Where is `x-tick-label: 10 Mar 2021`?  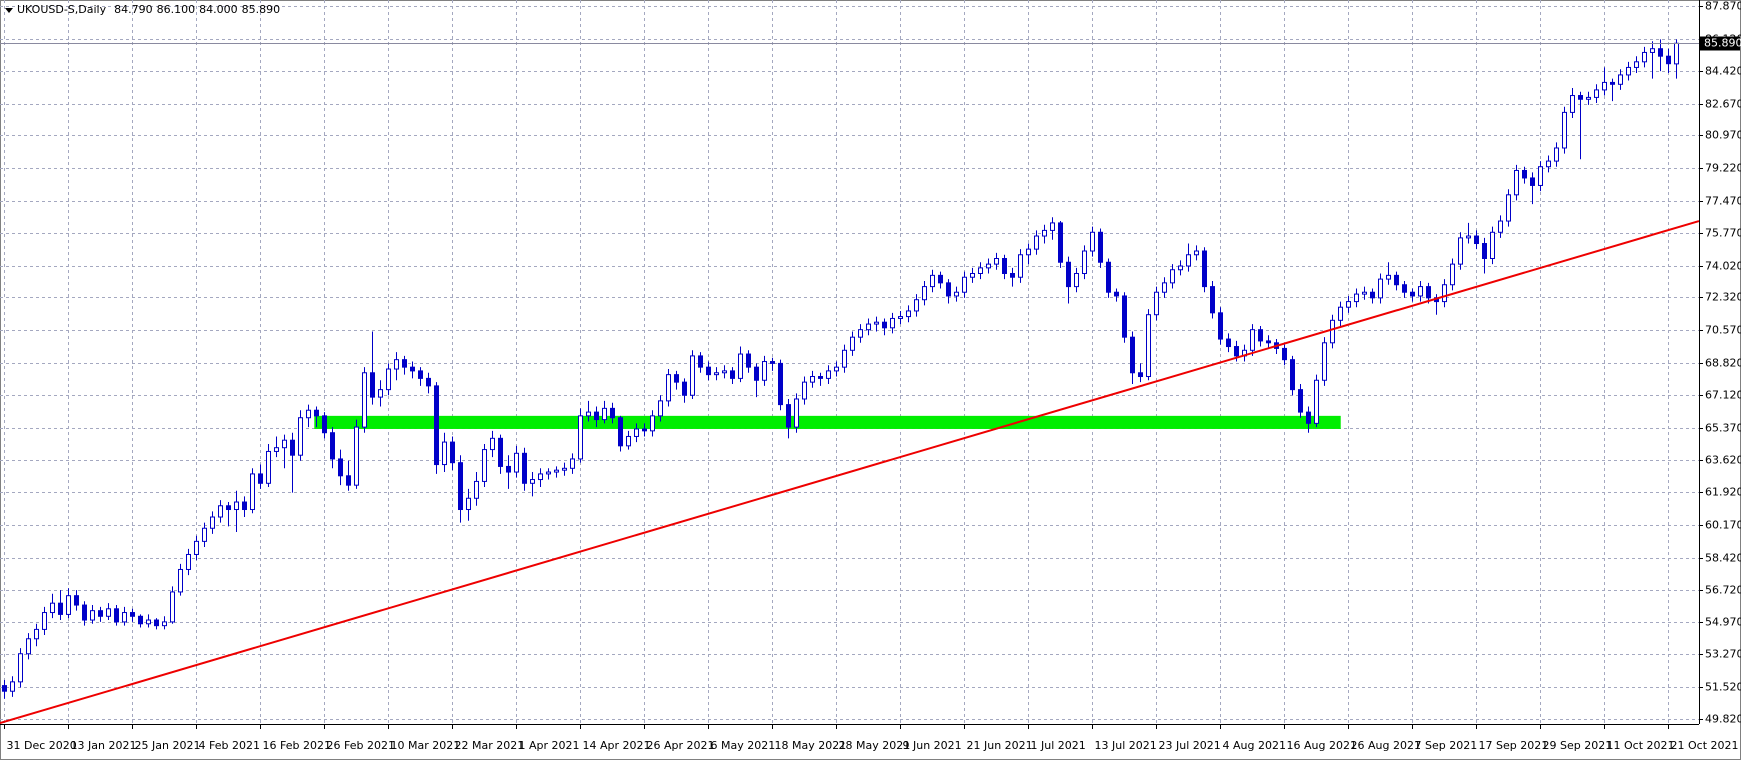
x-tick-label: 10 Mar 2021 is located at coordinates (426, 745).